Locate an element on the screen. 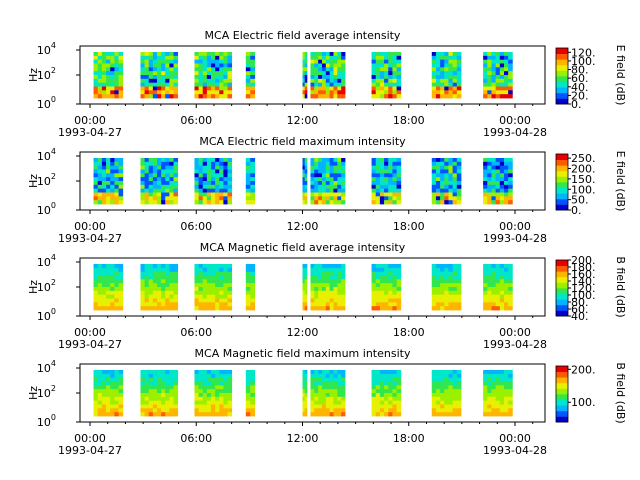 The width and height of the screenshot is (640, 480). xtick-label: 18:00 is located at coordinates (409, 438).